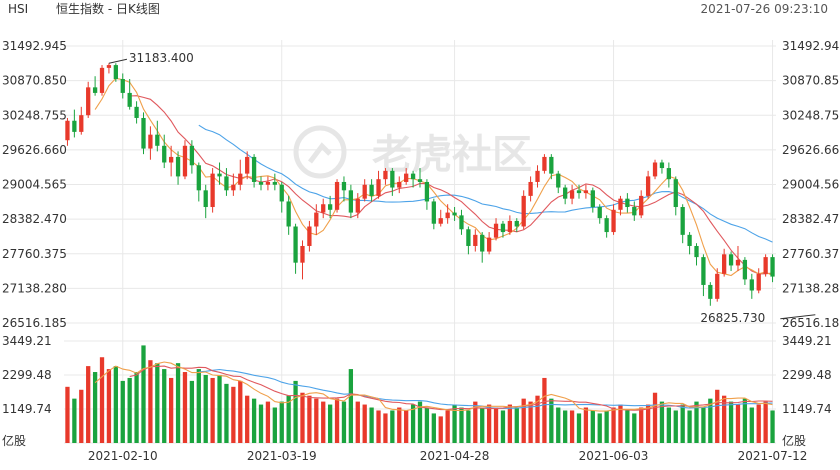 The image size is (840, 470). What do you see at coordinates (34, 46) in the screenshot?
I see `price-tick-left: 31492.945` at bounding box center [34, 46].